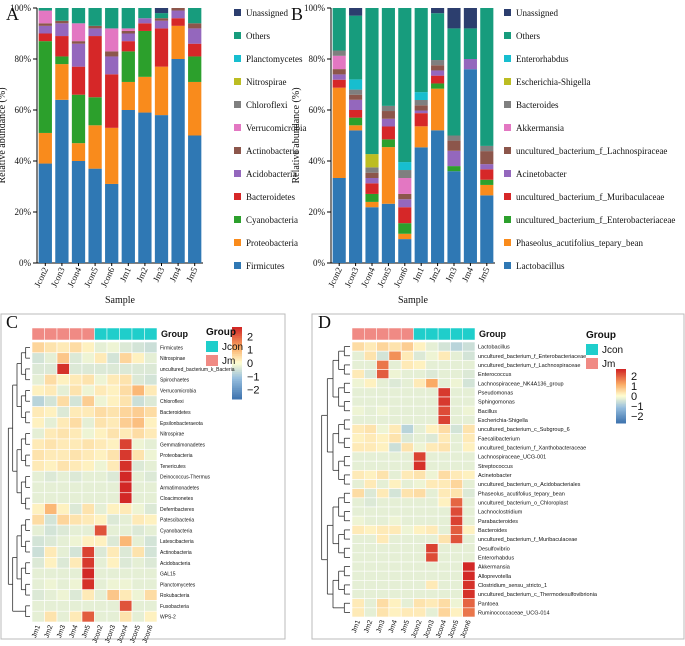 Image resolution: width=685 pixels, height=646 pixels. I want to click on colorbar-tick-label: 1, so click(634, 387).